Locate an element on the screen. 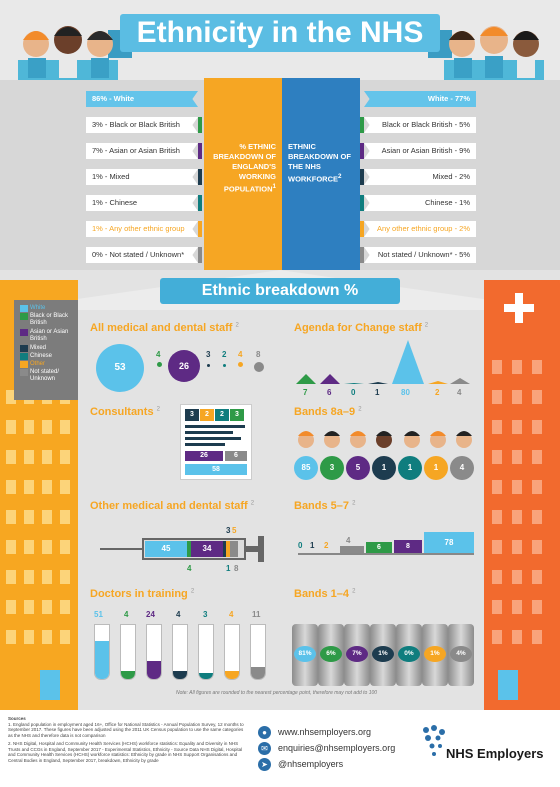 The width and height of the screenshot is (560, 787). edge-black is located at coordinates (200, 125).